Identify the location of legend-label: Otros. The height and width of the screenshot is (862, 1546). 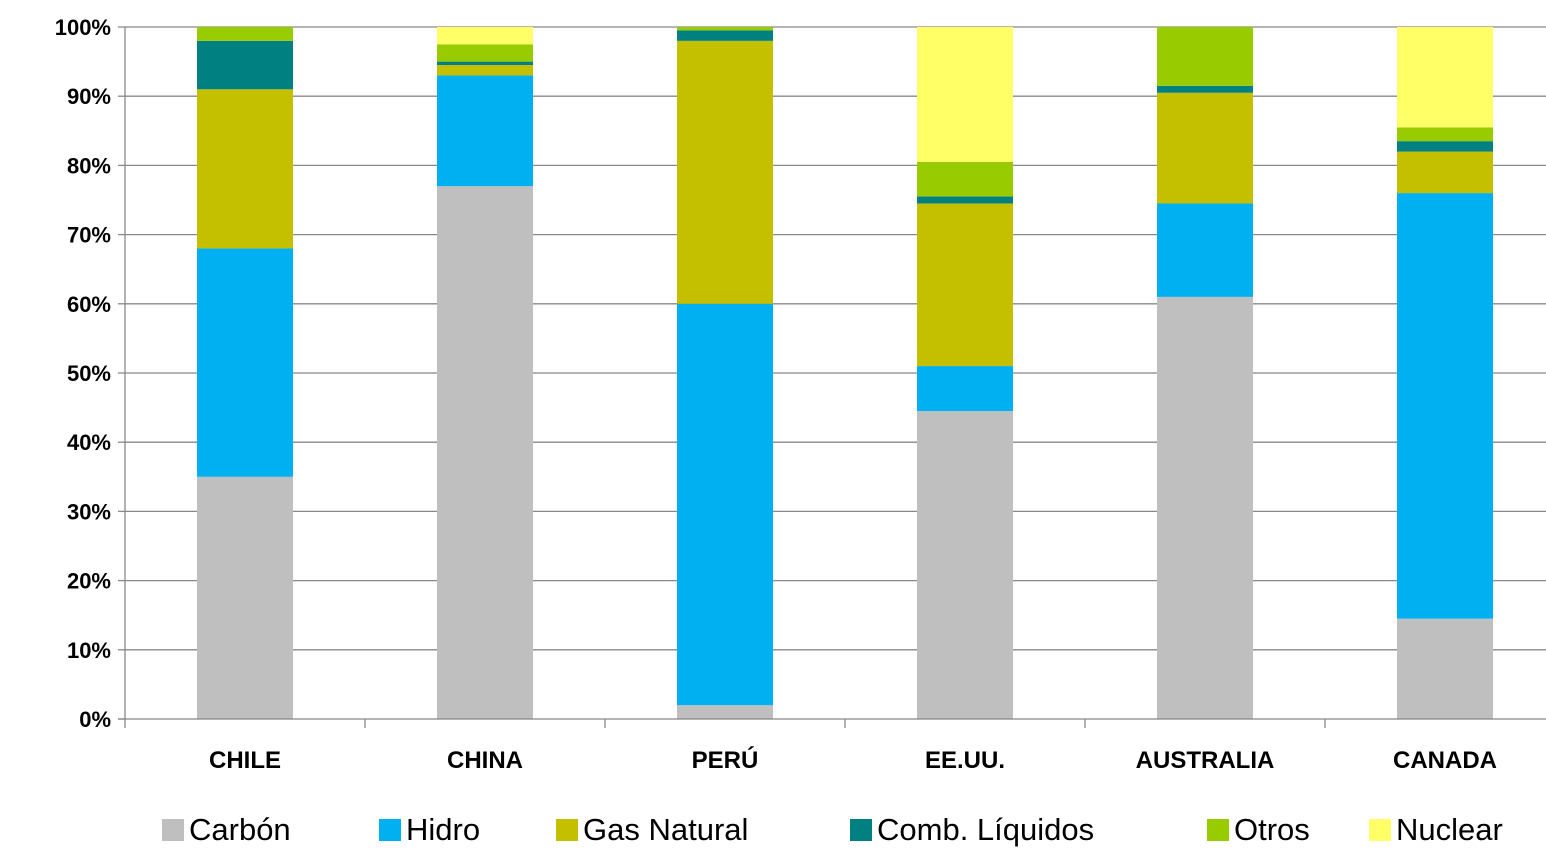
(1272, 829).